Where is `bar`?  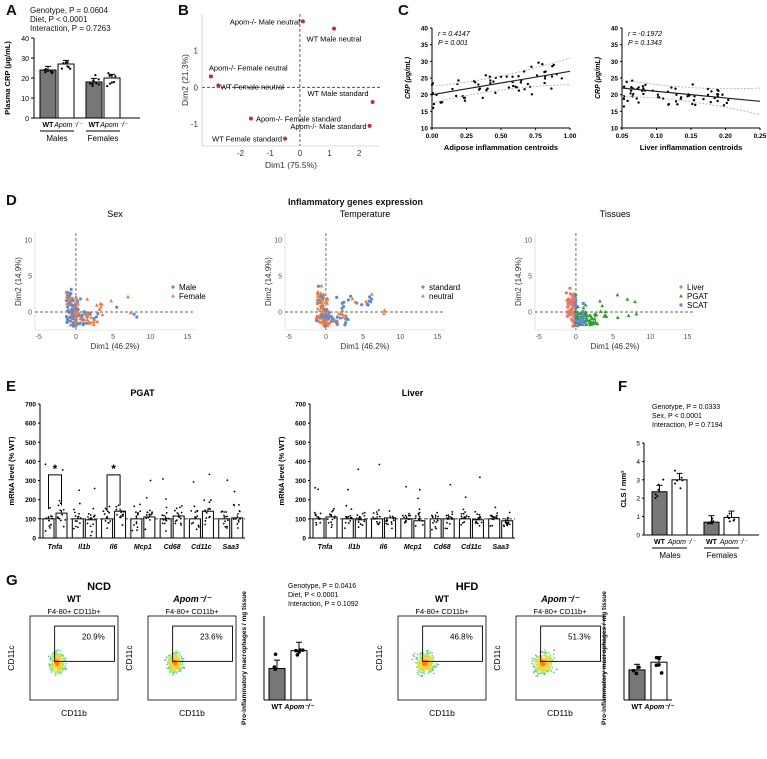
bar is located at coordinates (731, 526).